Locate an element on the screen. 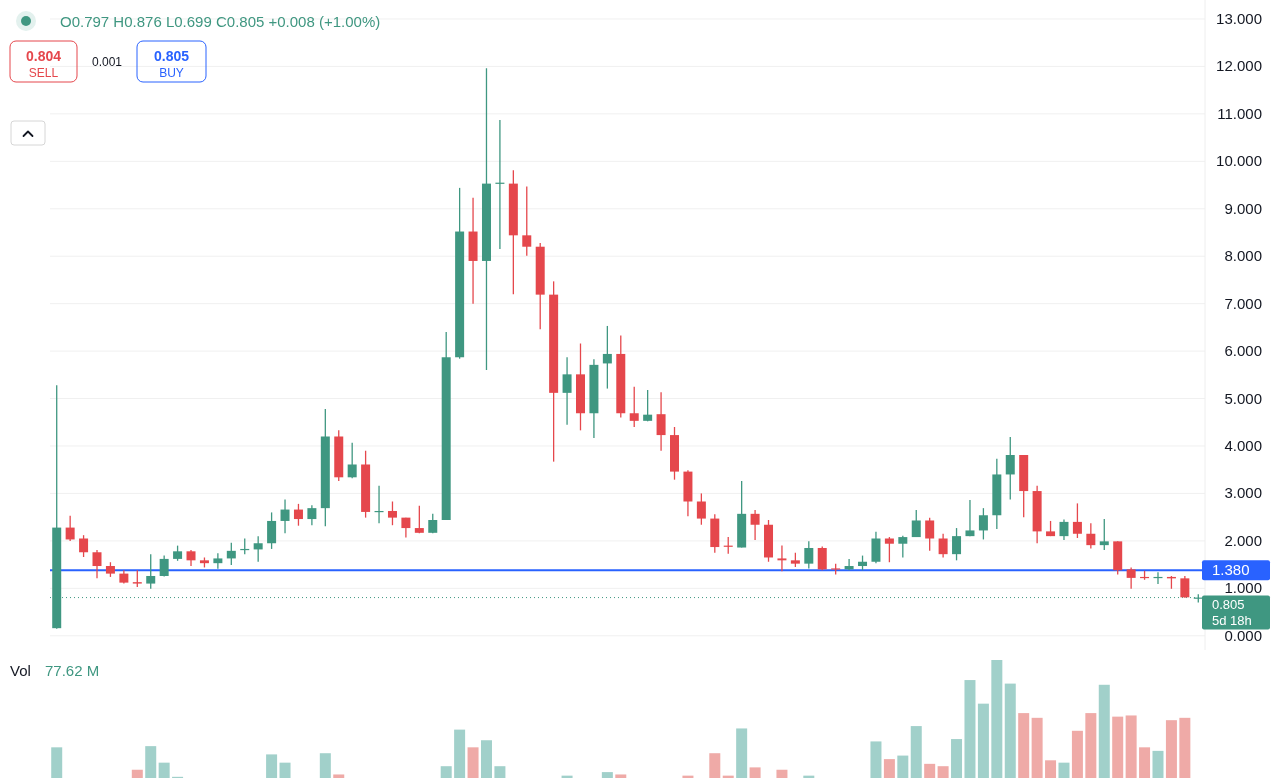 The height and width of the screenshot is (778, 1280). annotation: 0.805 is located at coordinates (171, 56).